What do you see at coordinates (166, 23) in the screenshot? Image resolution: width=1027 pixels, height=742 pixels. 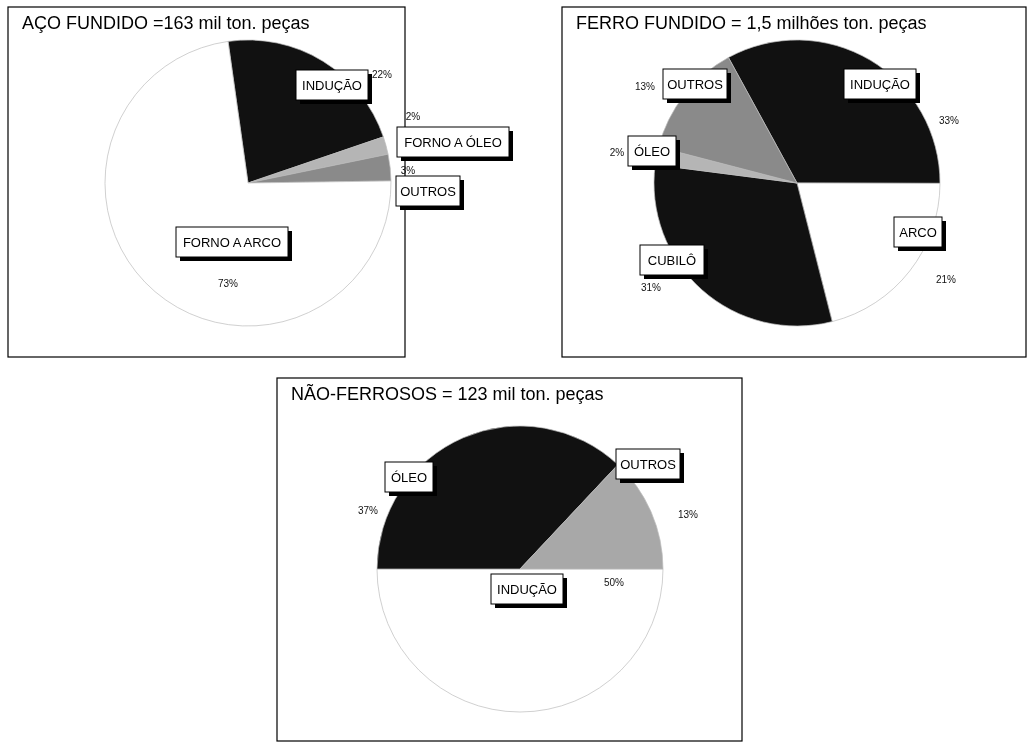 I see `chart-title: AÇO FUNDIDO =163 mil ton. peças` at bounding box center [166, 23].